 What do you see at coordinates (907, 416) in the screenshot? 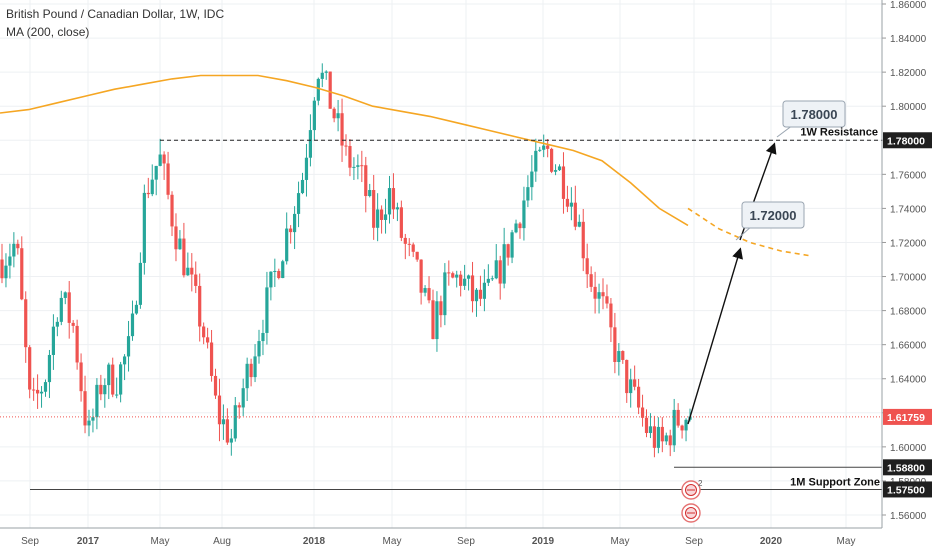
I see `current-price-tag-bg` at bounding box center [907, 416].